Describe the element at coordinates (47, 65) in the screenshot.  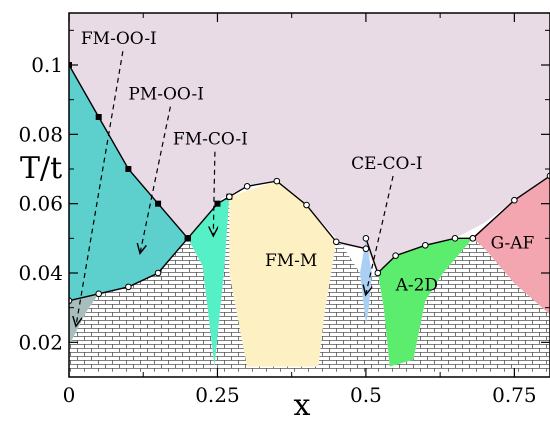
I see `y-tick-label-4: 0.1` at that location.